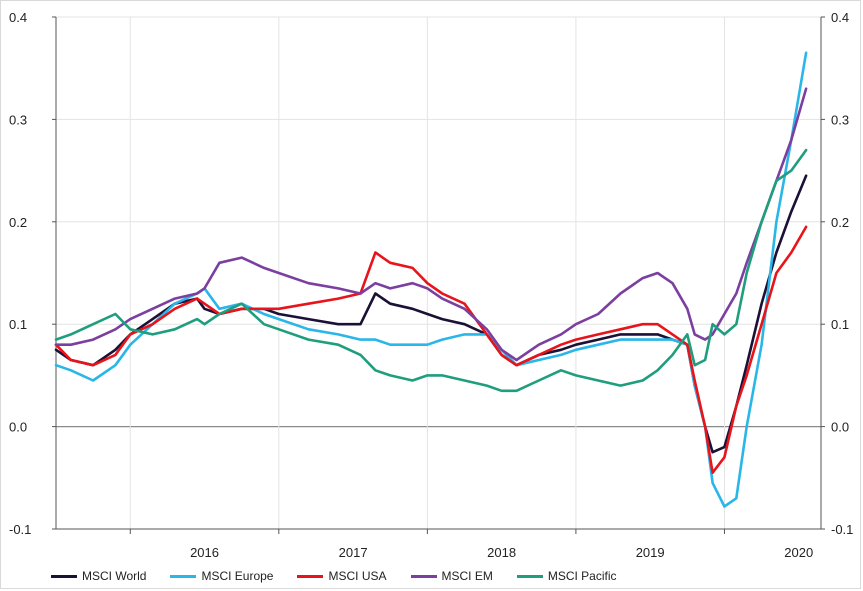 This screenshot has width=863, height=591. I want to click on legend-item-msci-world: MSCI World, so click(98, 576).